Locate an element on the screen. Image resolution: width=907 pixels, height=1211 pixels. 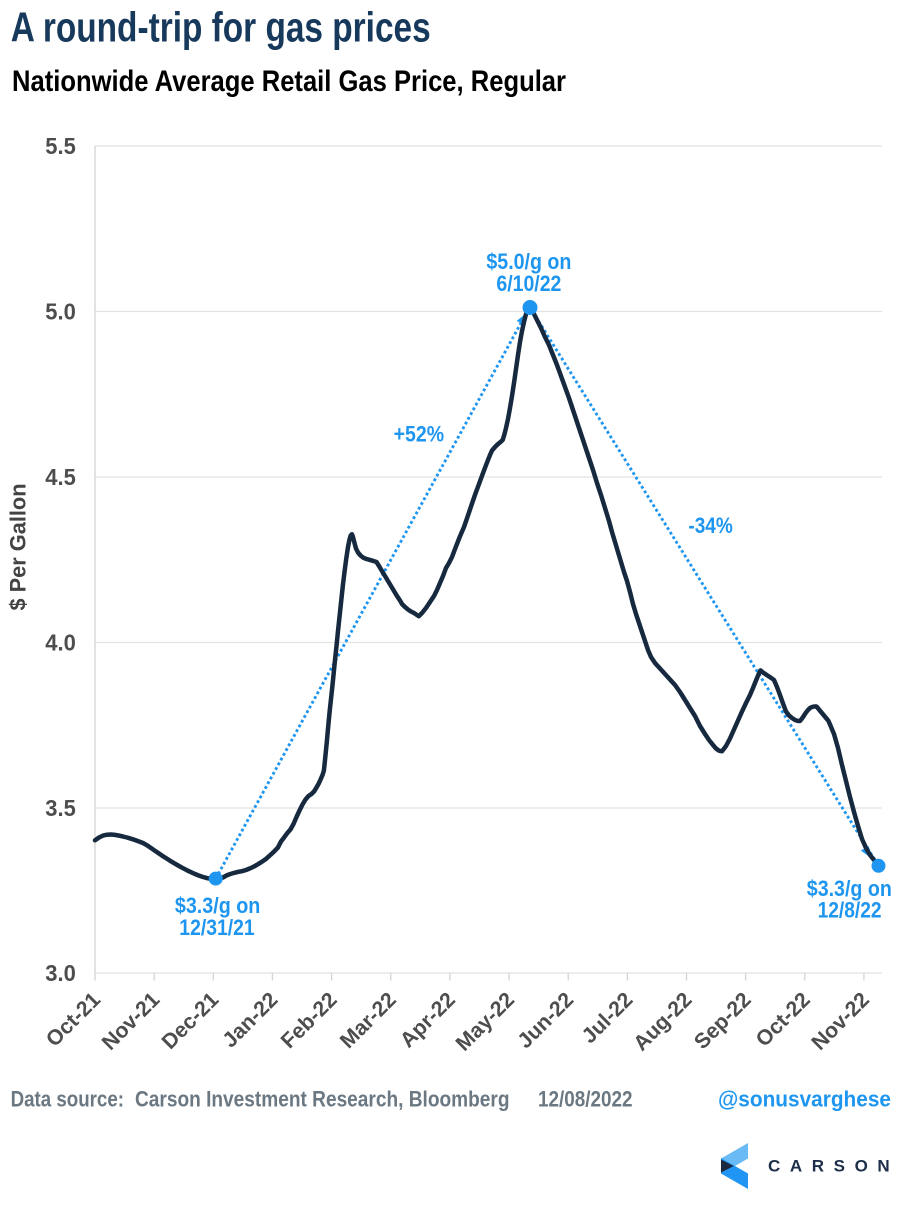
svg-text: 12/8/22 is located at coordinates (850, 910).